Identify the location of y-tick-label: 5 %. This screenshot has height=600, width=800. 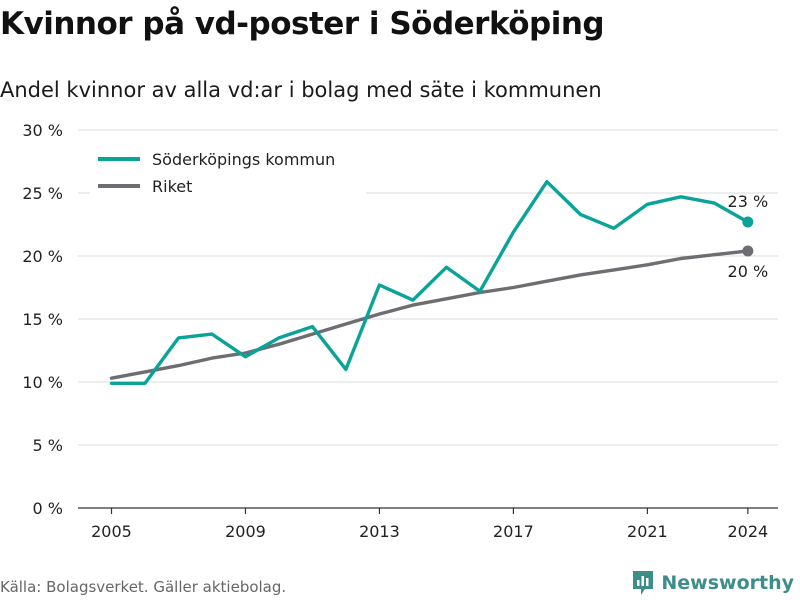
(48, 445).